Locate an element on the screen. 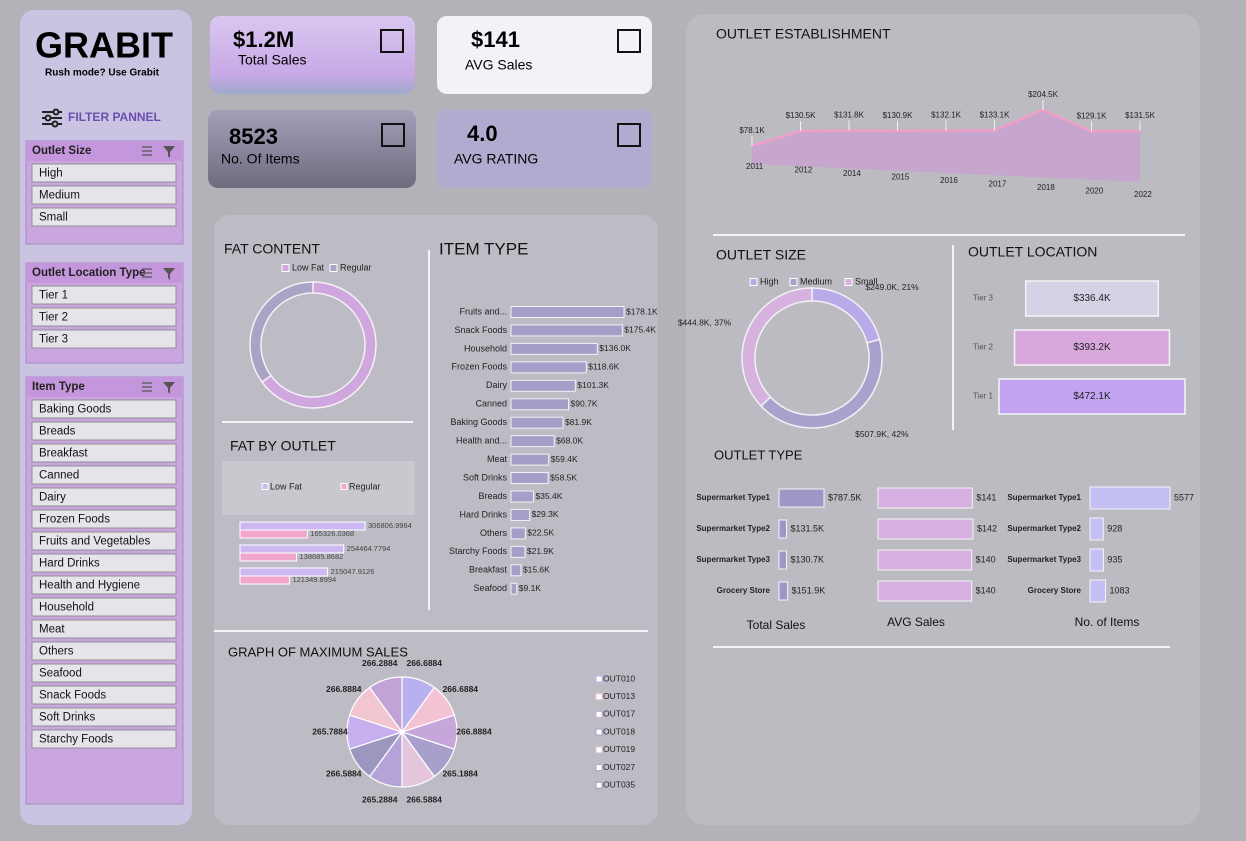 The height and width of the screenshot is (841, 1246). filter-option-label: Canned is located at coordinates (59, 476).